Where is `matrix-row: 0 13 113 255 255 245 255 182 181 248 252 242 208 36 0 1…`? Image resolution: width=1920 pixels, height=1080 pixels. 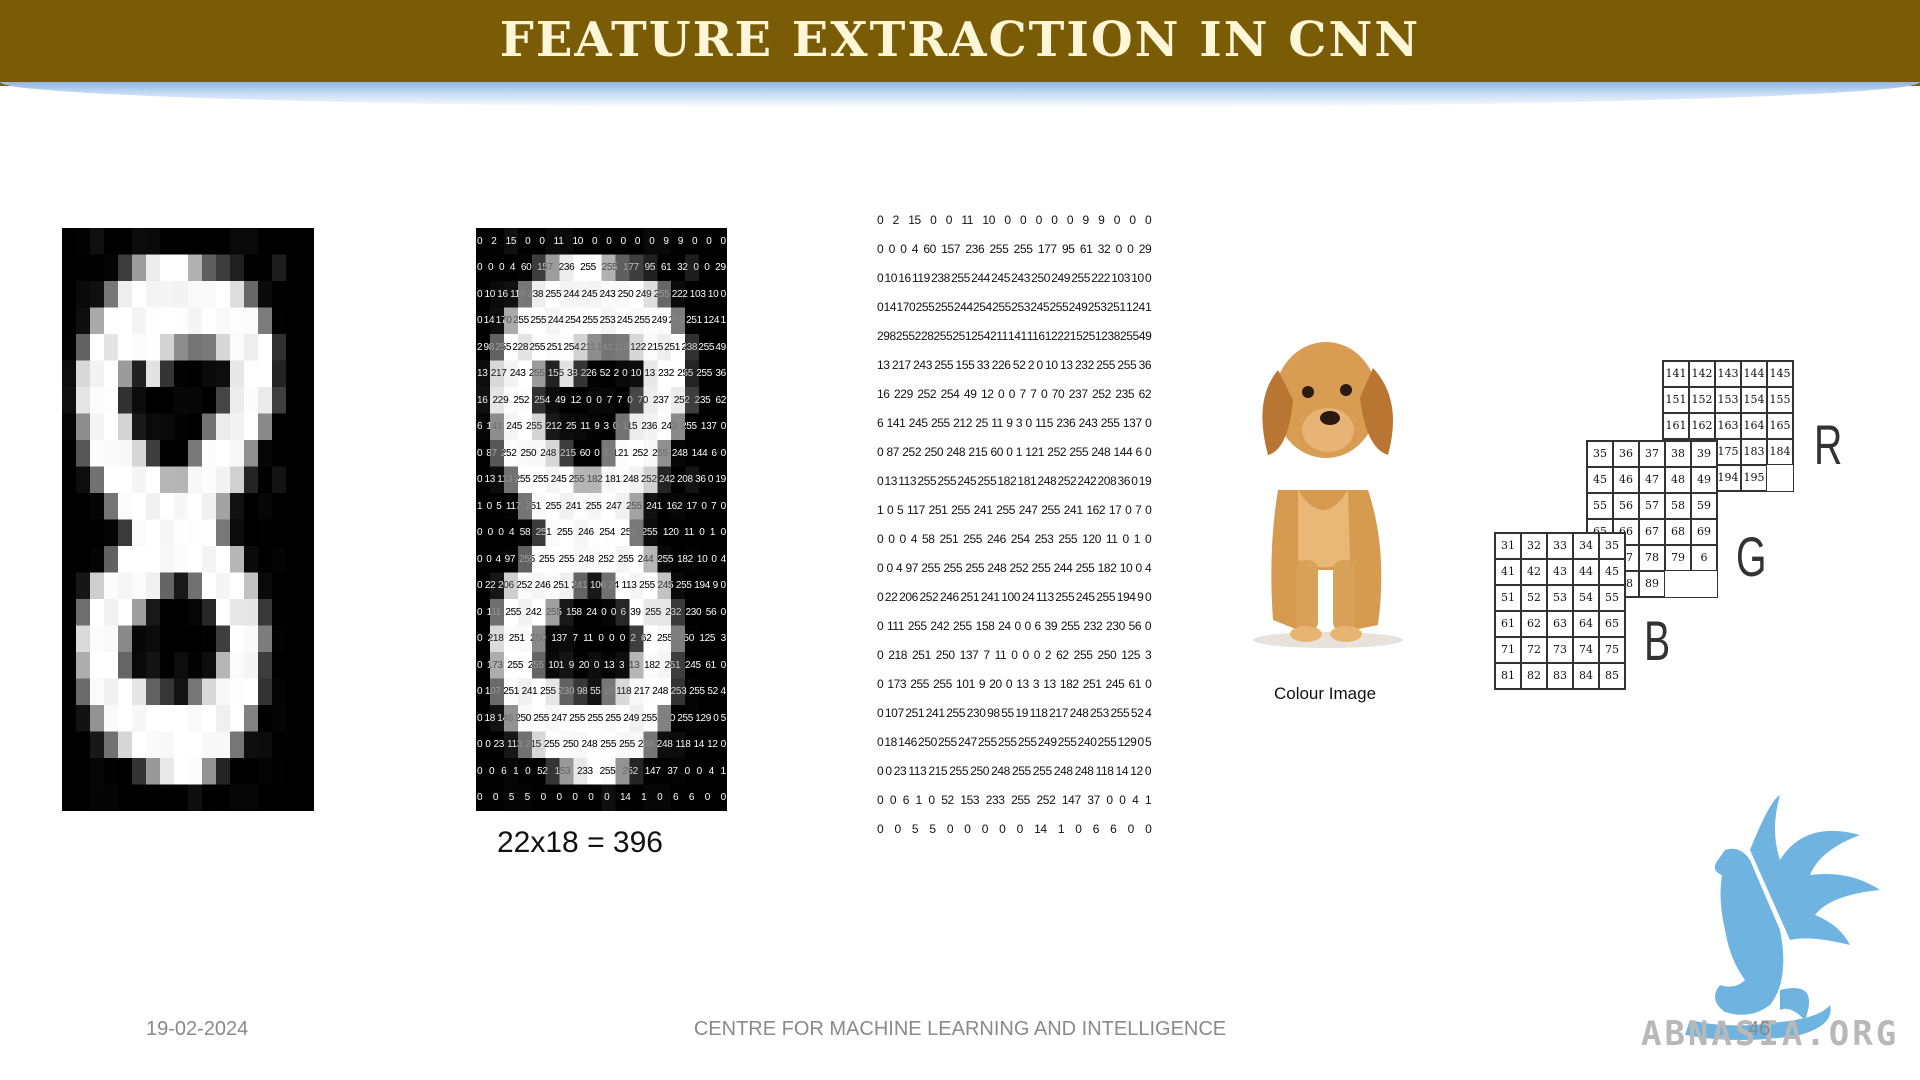
matrix-row: 0 13 113 255 255 245 255 182 181 248 252 242 208 36 0 1… is located at coordinates (1014, 480).